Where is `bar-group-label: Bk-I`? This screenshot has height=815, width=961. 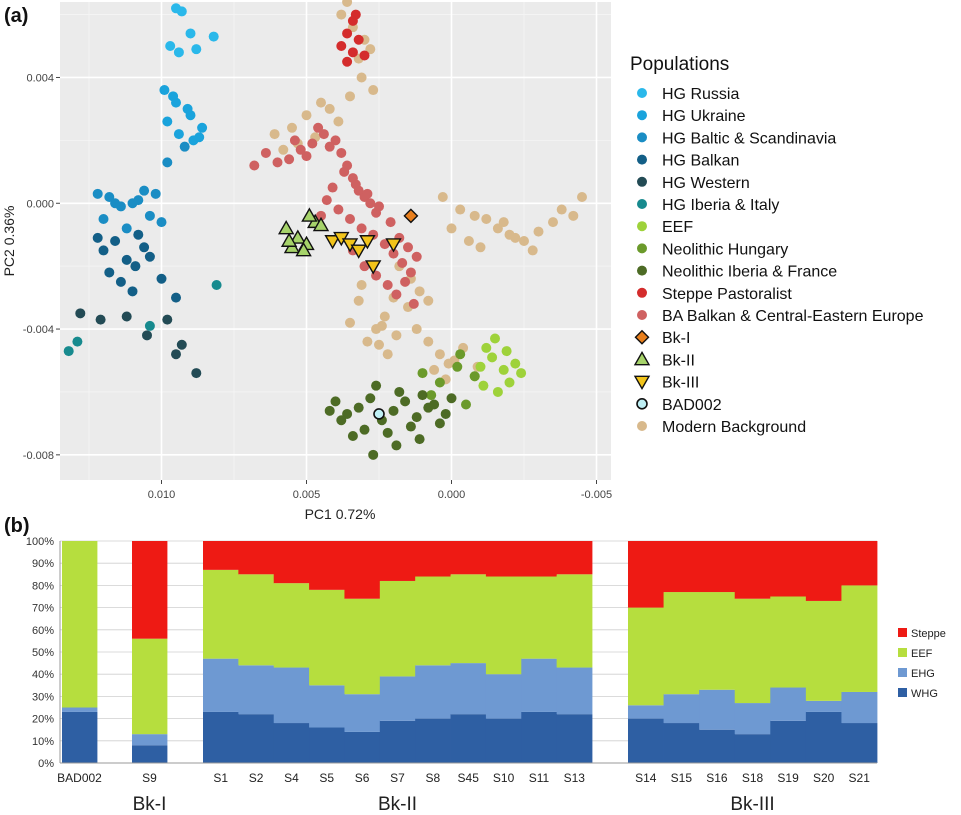 bar-group-label: Bk-I is located at coordinates (150, 804).